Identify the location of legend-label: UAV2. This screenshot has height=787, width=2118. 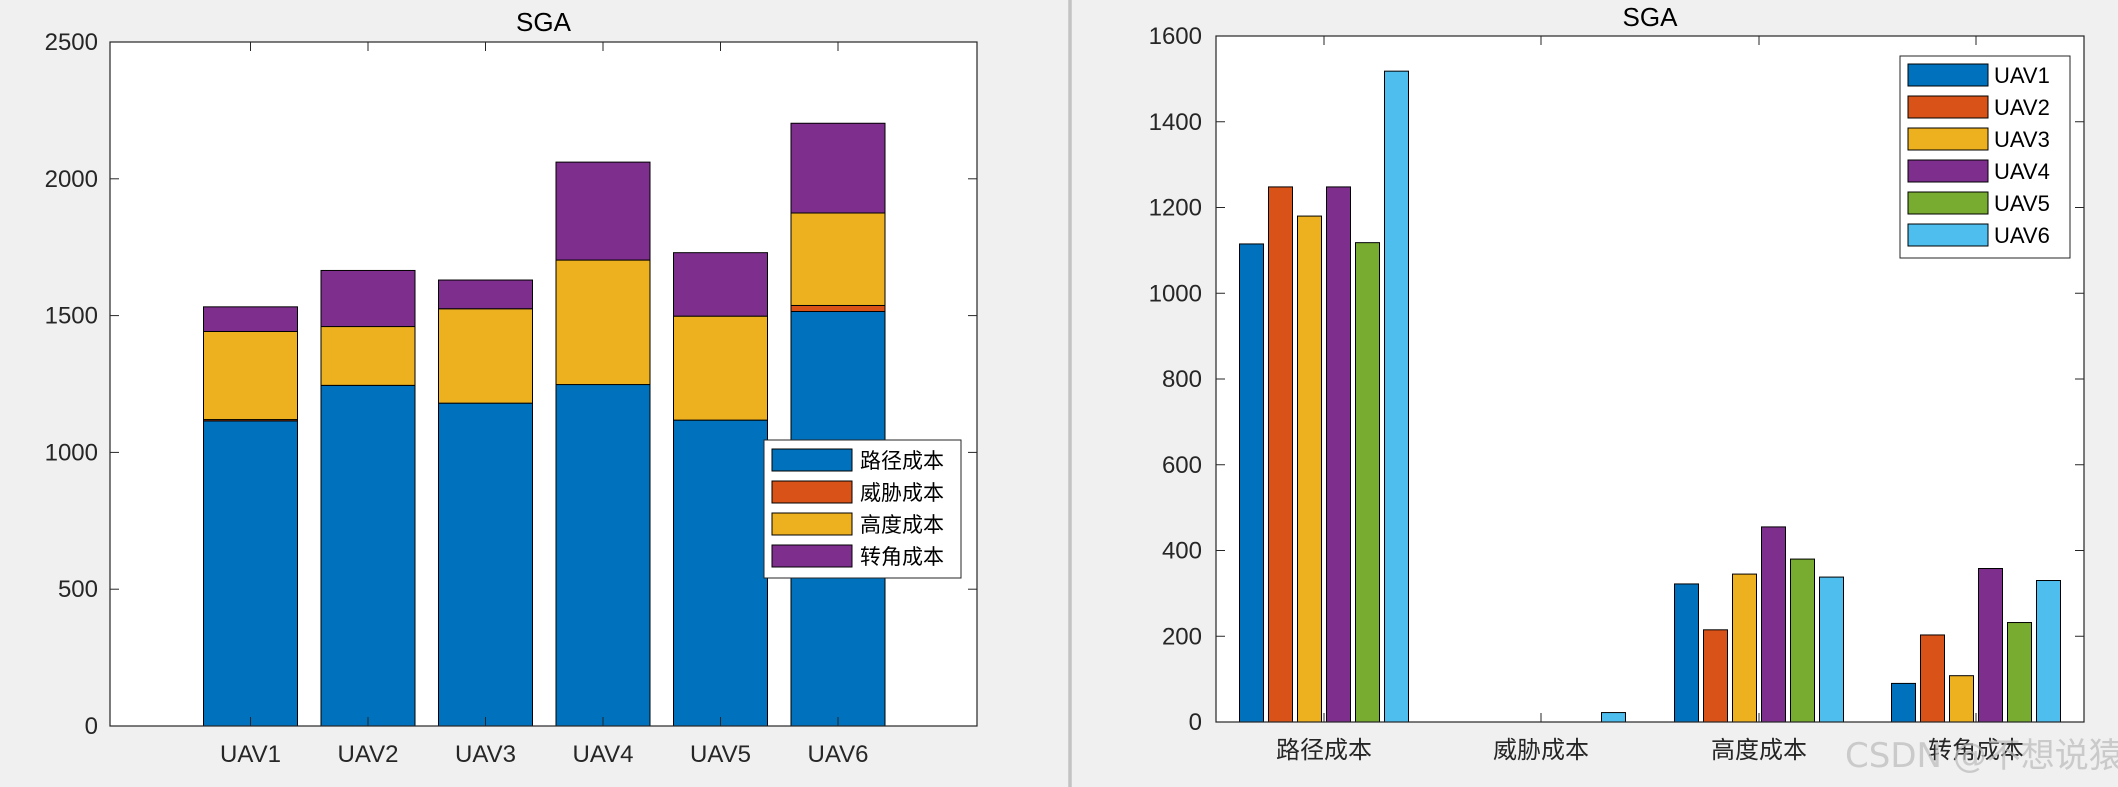
(2022, 107).